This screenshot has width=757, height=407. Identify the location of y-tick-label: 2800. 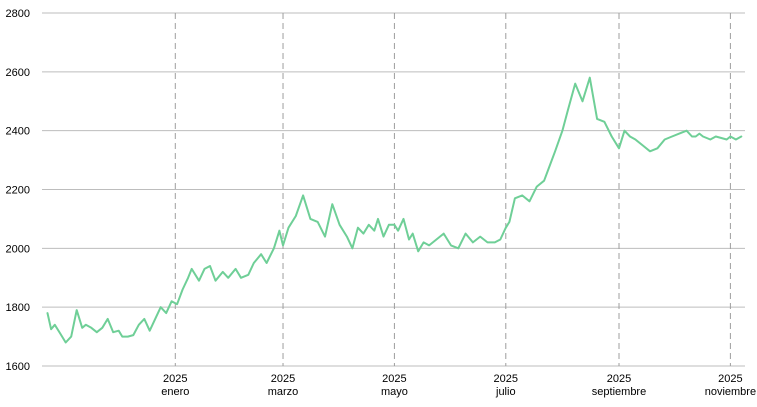
(18, 14).